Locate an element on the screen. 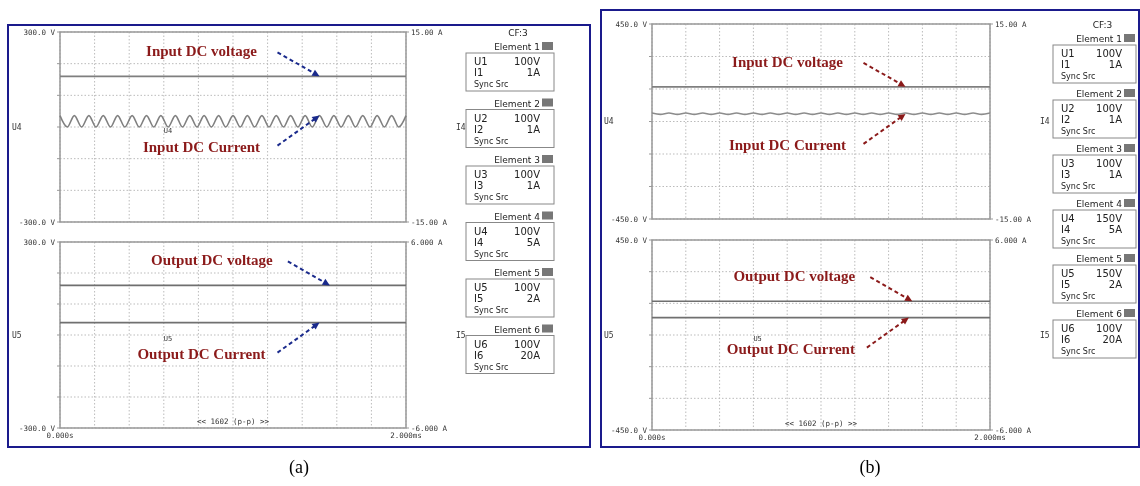 The height and width of the screenshot is (486, 1140). text: U5 150V is located at coordinates (1091, 273).